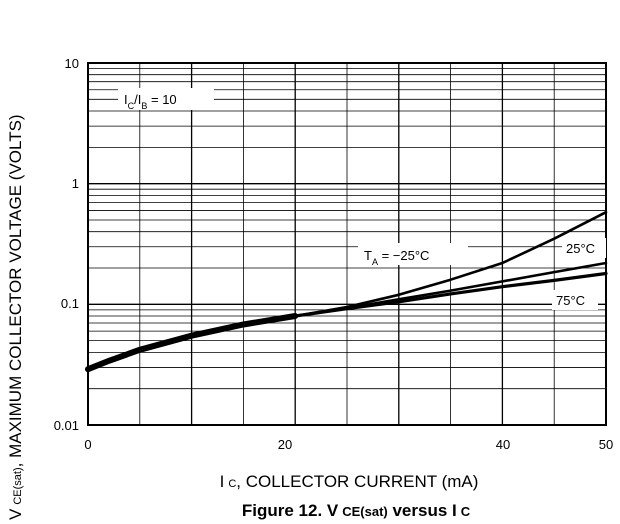 This screenshot has width=620, height=524. I want to click on y-tick-label: 1, so click(75, 183).